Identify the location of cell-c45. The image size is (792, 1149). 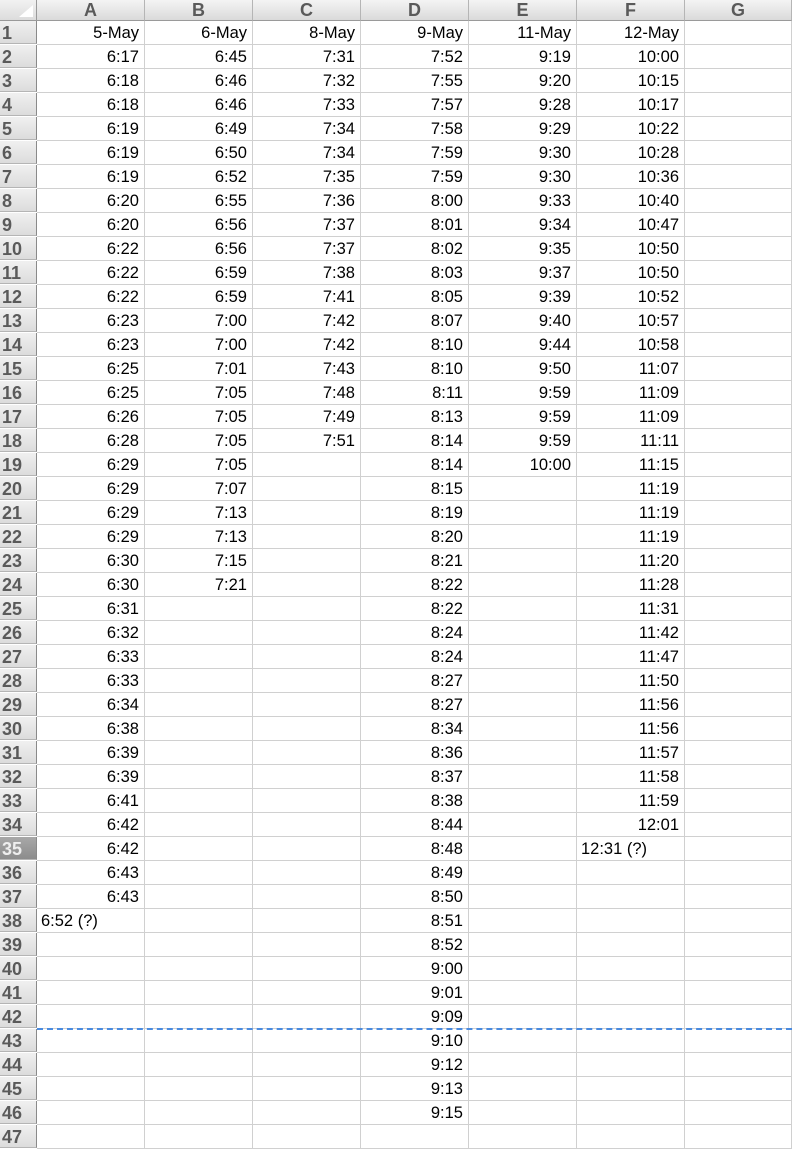
(307, 1089).